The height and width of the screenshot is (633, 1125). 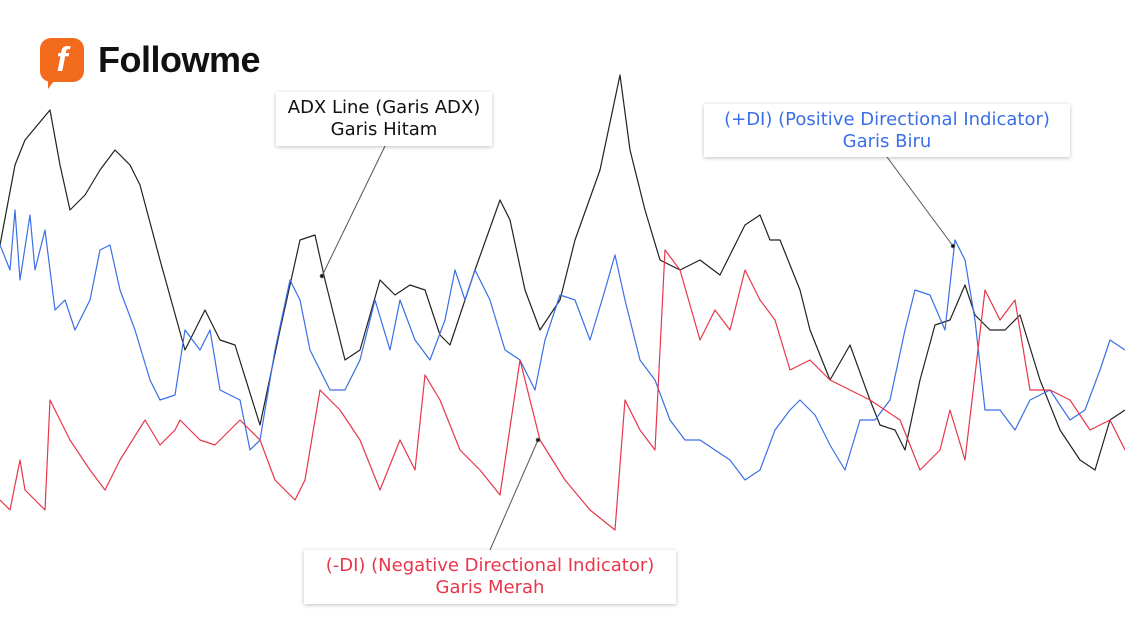 I want to click on followme-logo: f Followme, so click(x=150, y=63).